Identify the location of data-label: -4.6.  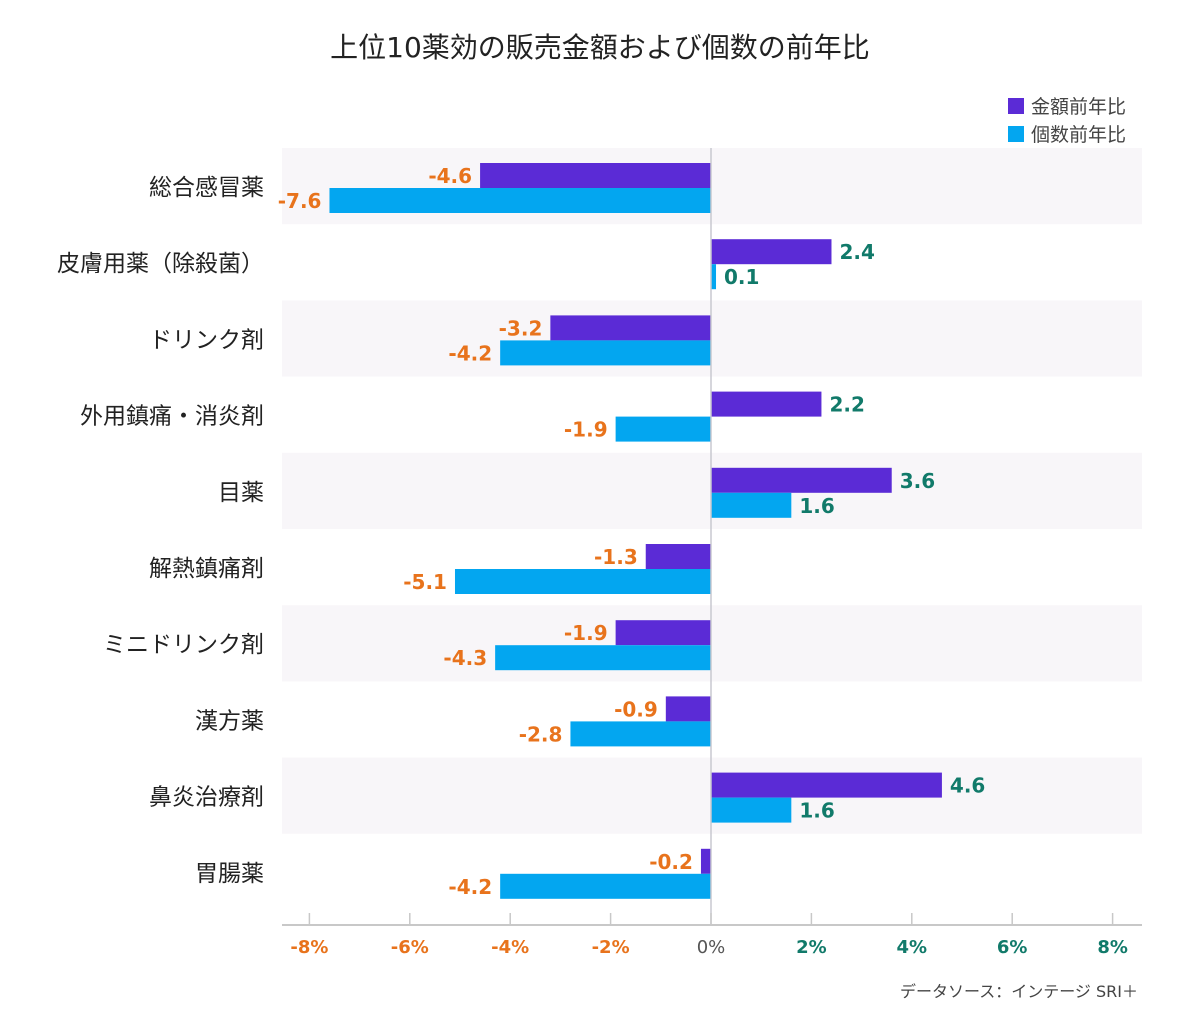
(450, 176).